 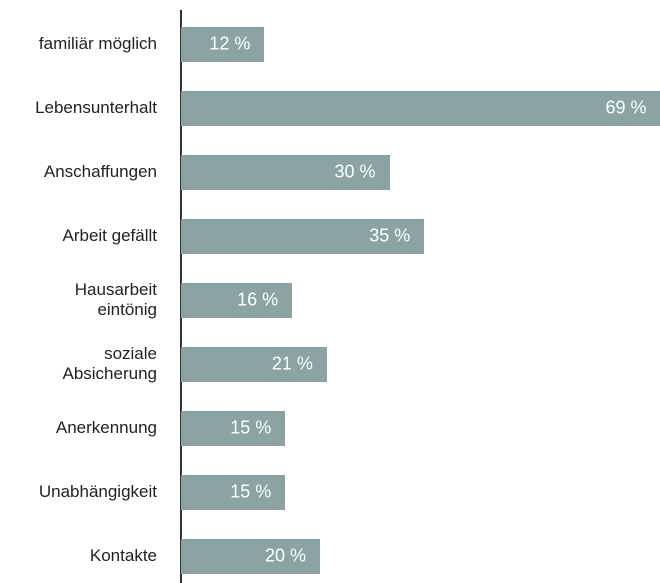 What do you see at coordinates (115, 299) in the screenshot?
I see `category-label: Hausarbeit eintönig` at bounding box center [115, 299].